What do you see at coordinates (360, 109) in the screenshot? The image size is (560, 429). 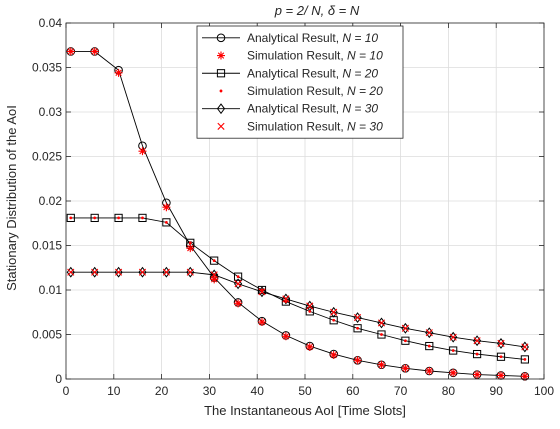 I see `legend-label-param: N = 30` at bounding box center [360, 109].